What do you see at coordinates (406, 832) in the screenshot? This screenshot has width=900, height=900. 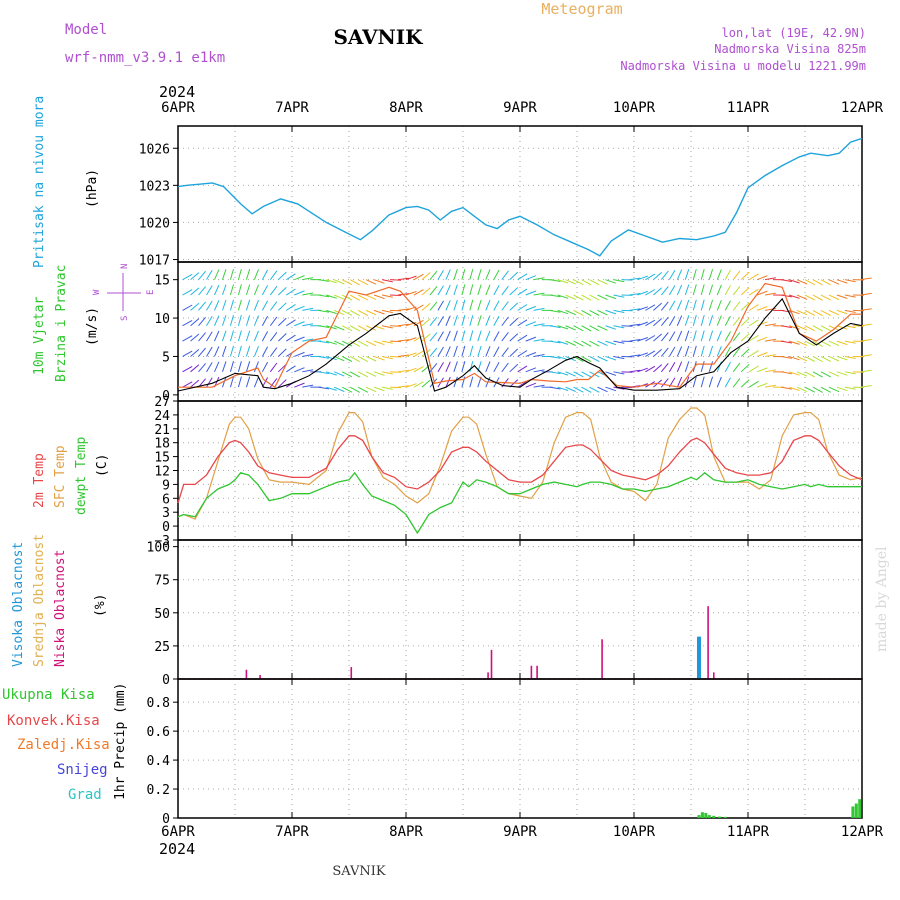 I see `day-label-bottom: 8APR` at bounding box center [406, 832].